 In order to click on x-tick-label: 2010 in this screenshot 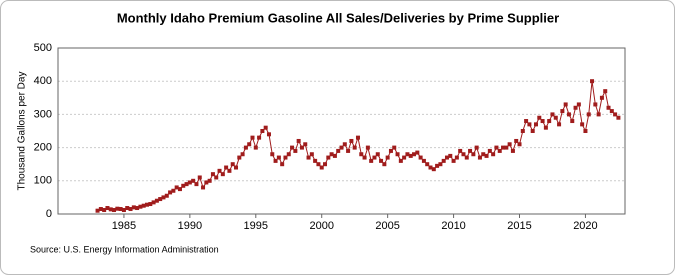, I will do `click(453, 226)`.